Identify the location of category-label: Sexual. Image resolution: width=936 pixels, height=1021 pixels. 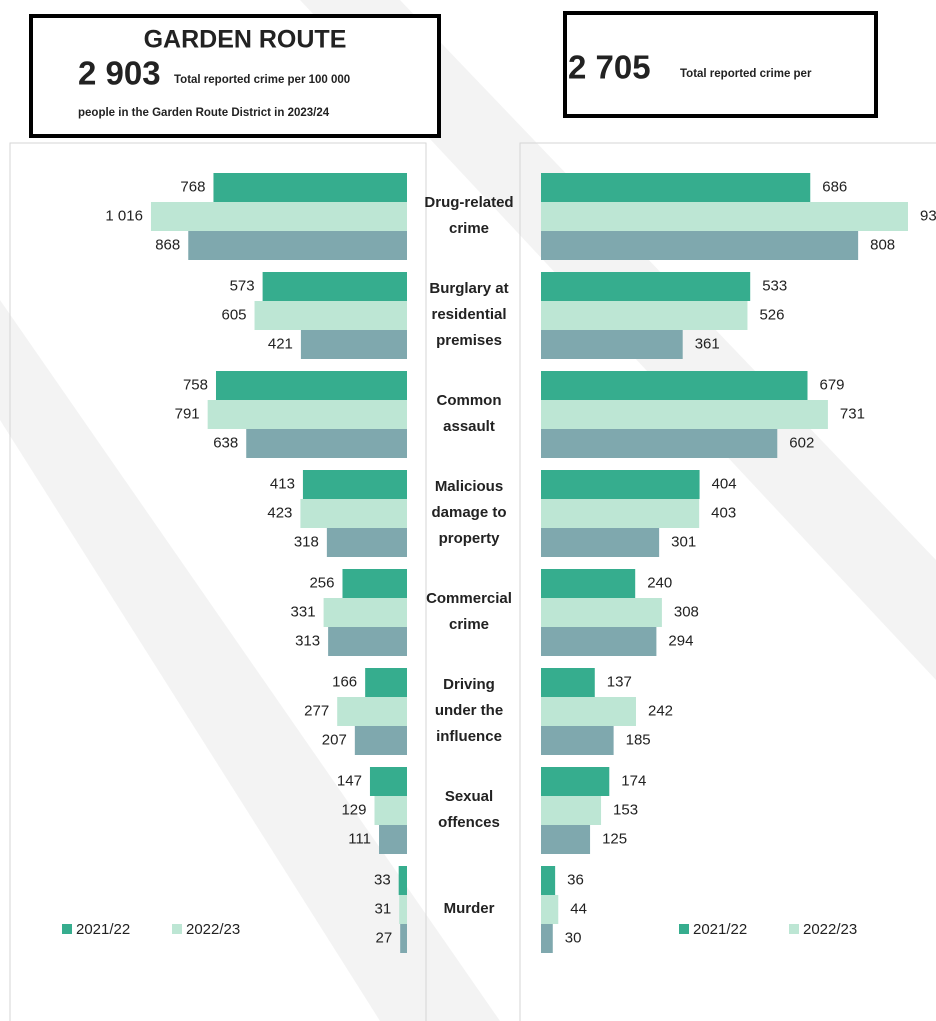
(469, 796).